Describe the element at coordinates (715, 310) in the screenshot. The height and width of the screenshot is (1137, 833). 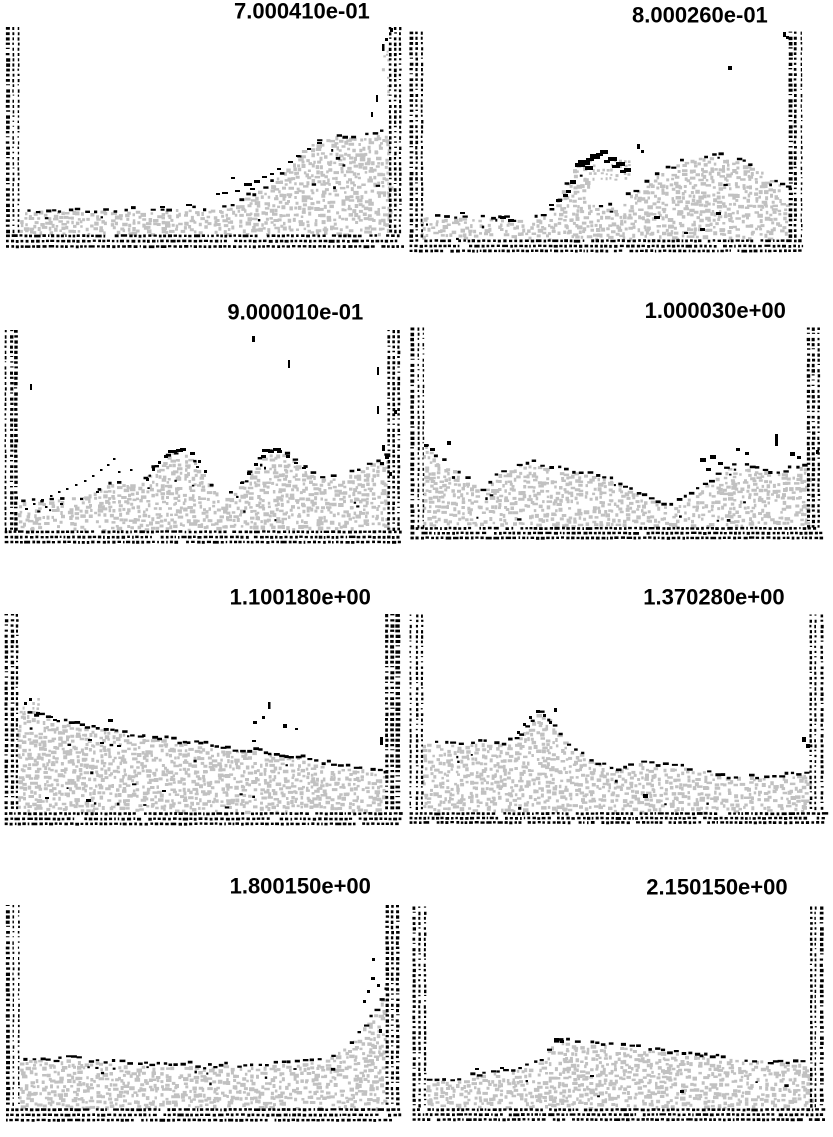
I see `svg-text: 1.000030e+00` at that location.